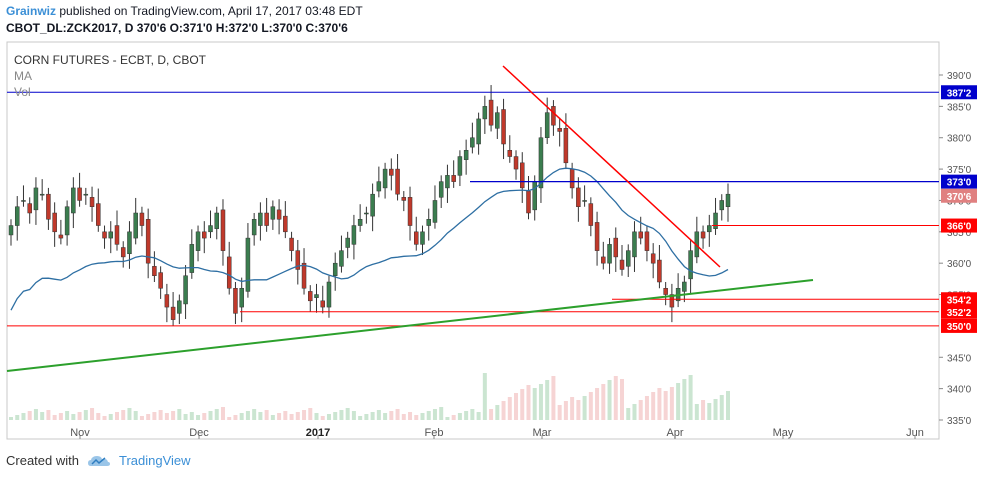 This screenshot has width=983, height=478. Describe the element at coordinates (611, 166) in the screenshot. I see `downtrend-line` at that location.